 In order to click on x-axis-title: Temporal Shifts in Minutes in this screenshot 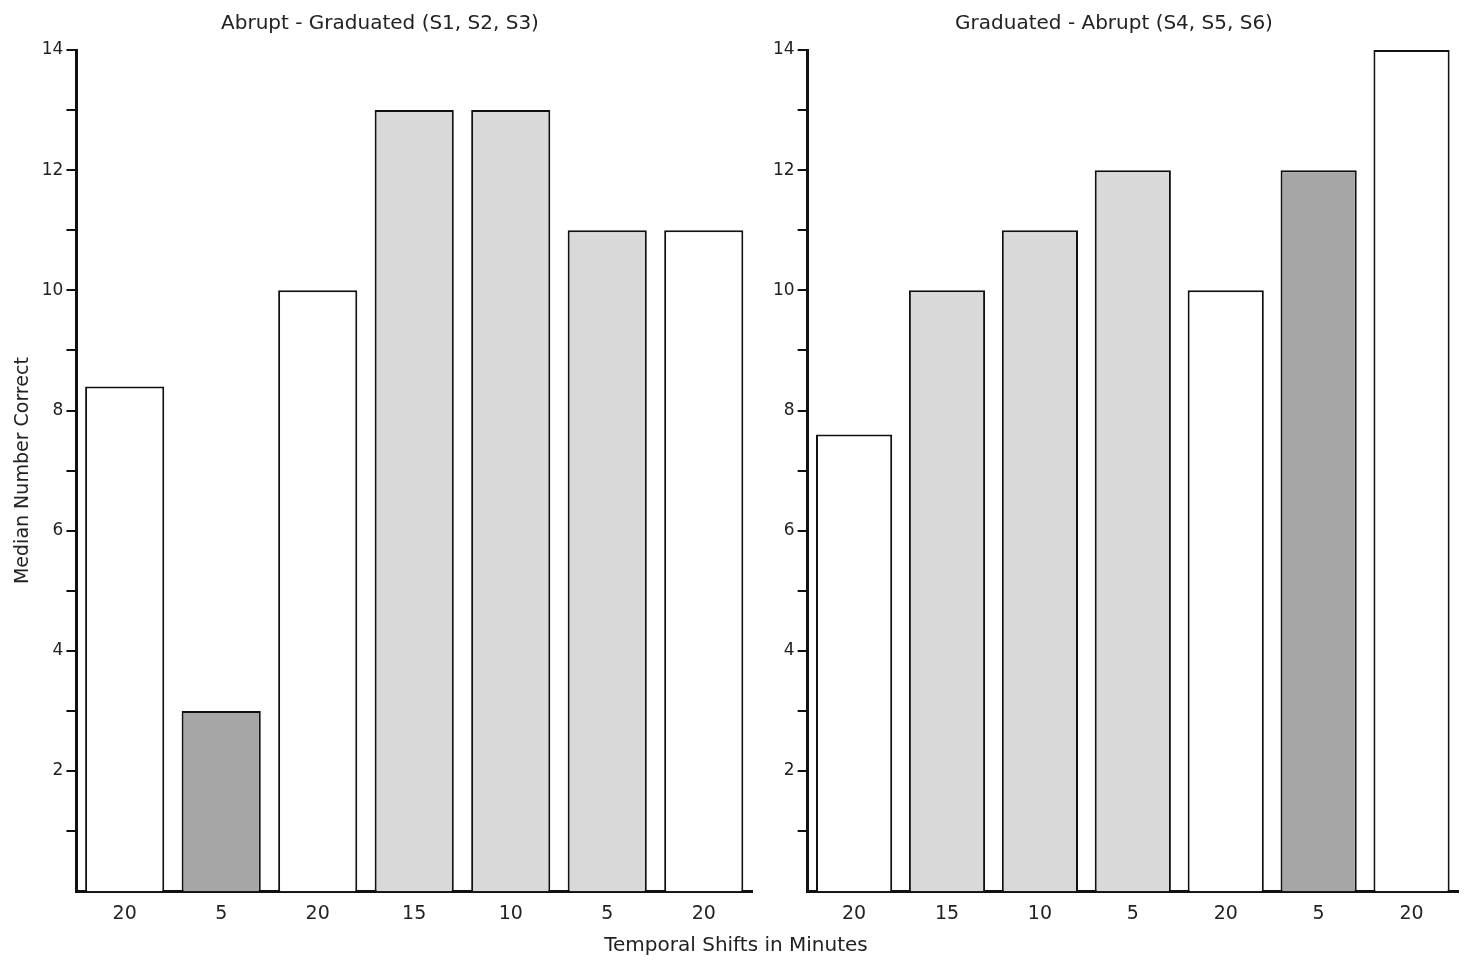, I will do `click(736, 944)`.